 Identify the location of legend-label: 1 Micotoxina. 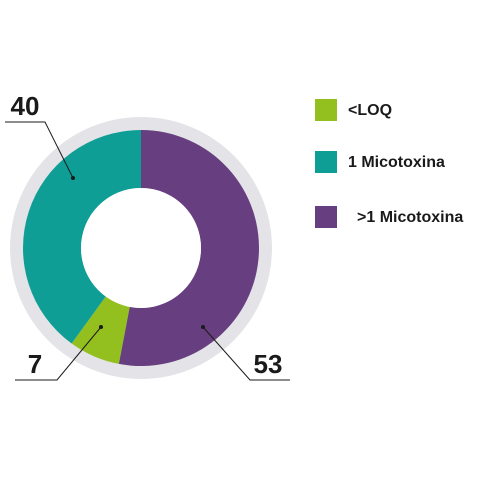
(396, 162).